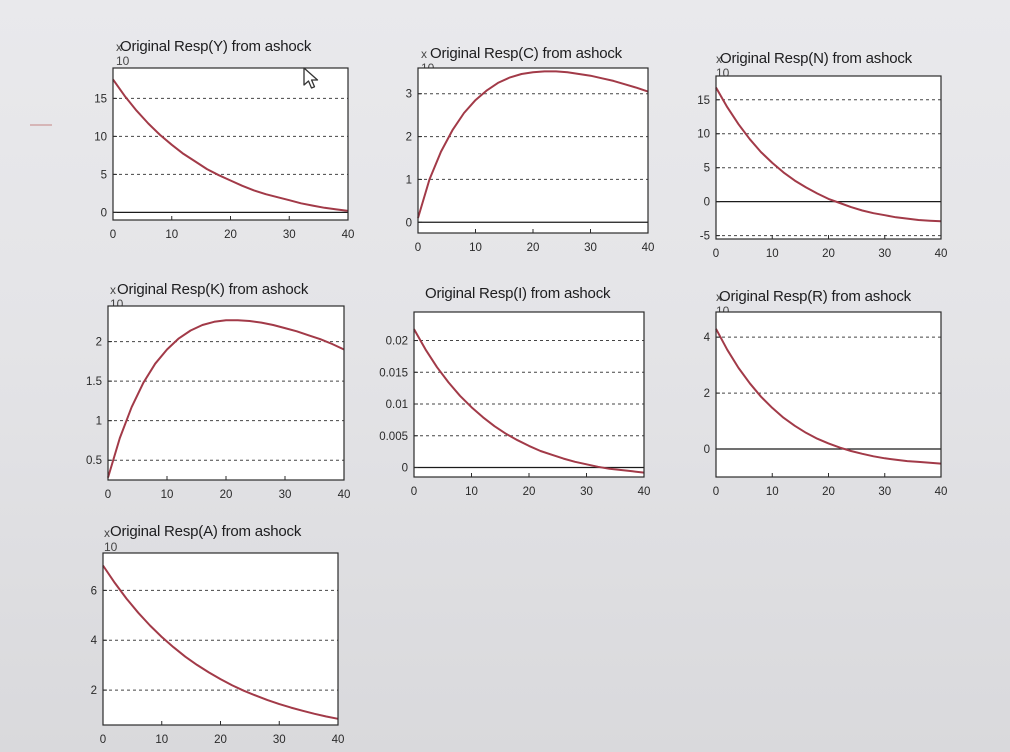 The image size is (1010, 752). Describe the element at coordinates (518, 293) in the screenshot. I see `chart-title: Original Resp(I) from ashock` at that location.